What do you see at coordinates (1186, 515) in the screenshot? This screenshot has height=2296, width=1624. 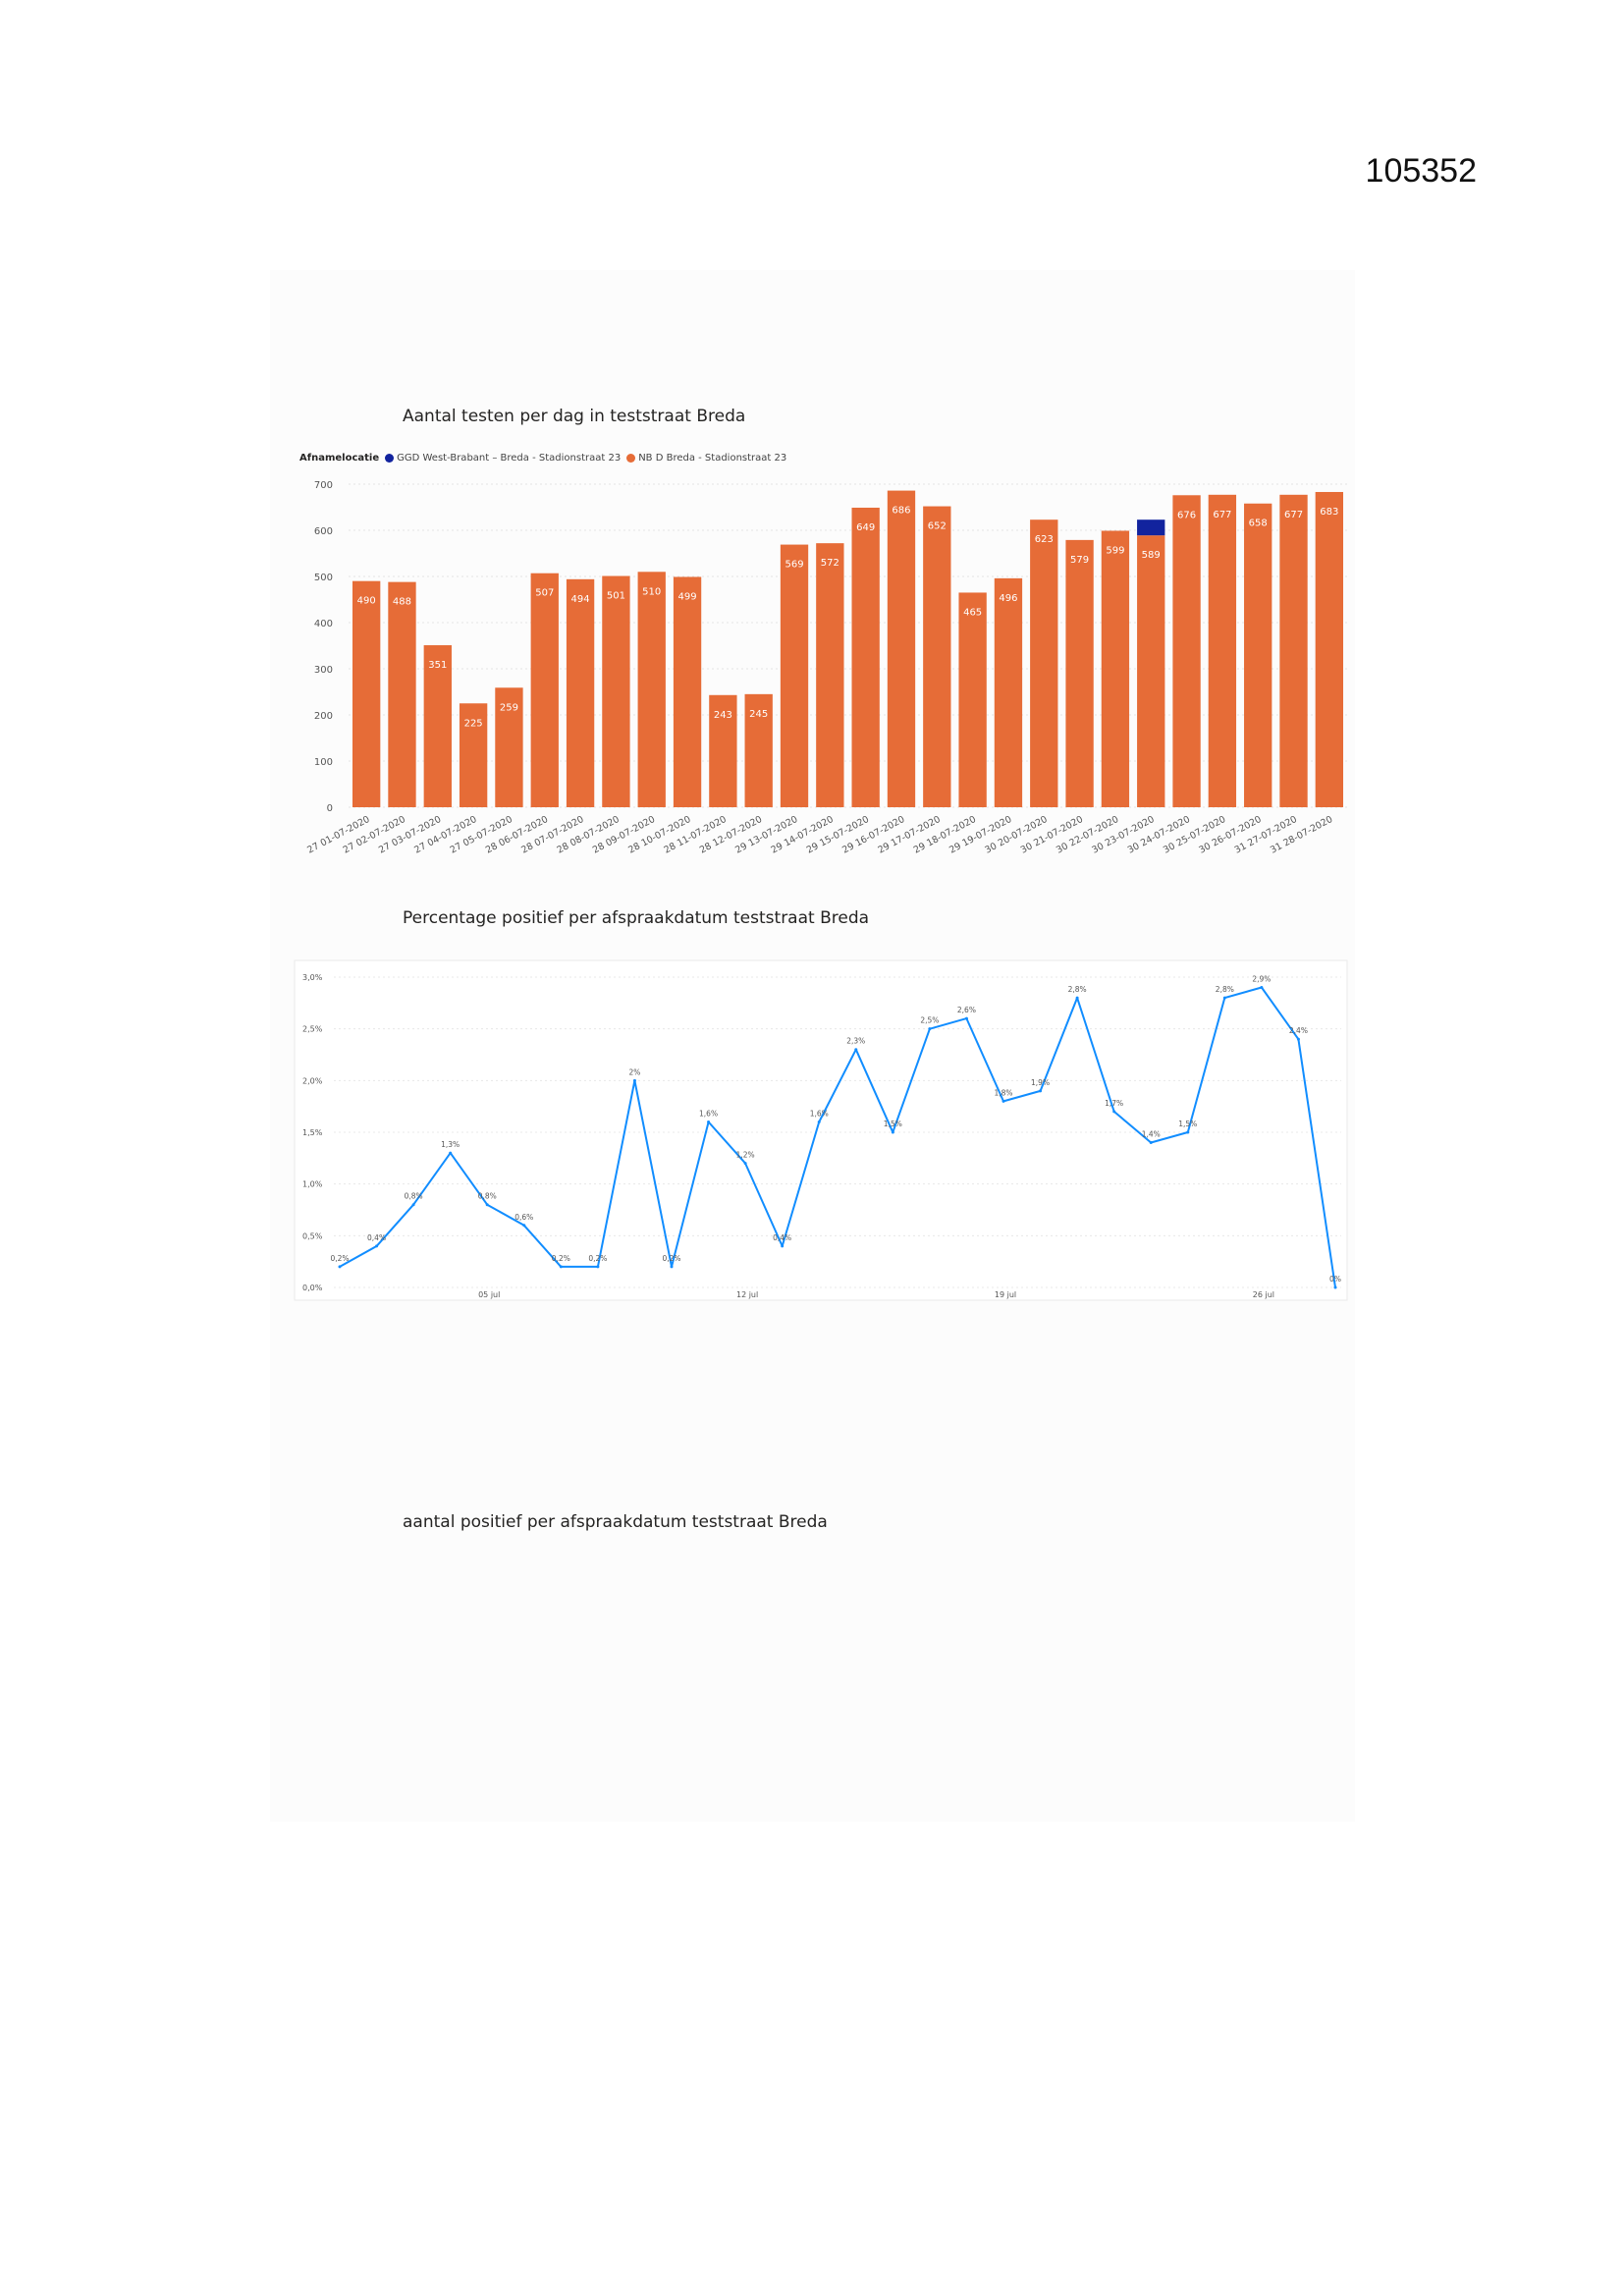 I see `bar-data-label: 676` at bounding box center [1186, 515].